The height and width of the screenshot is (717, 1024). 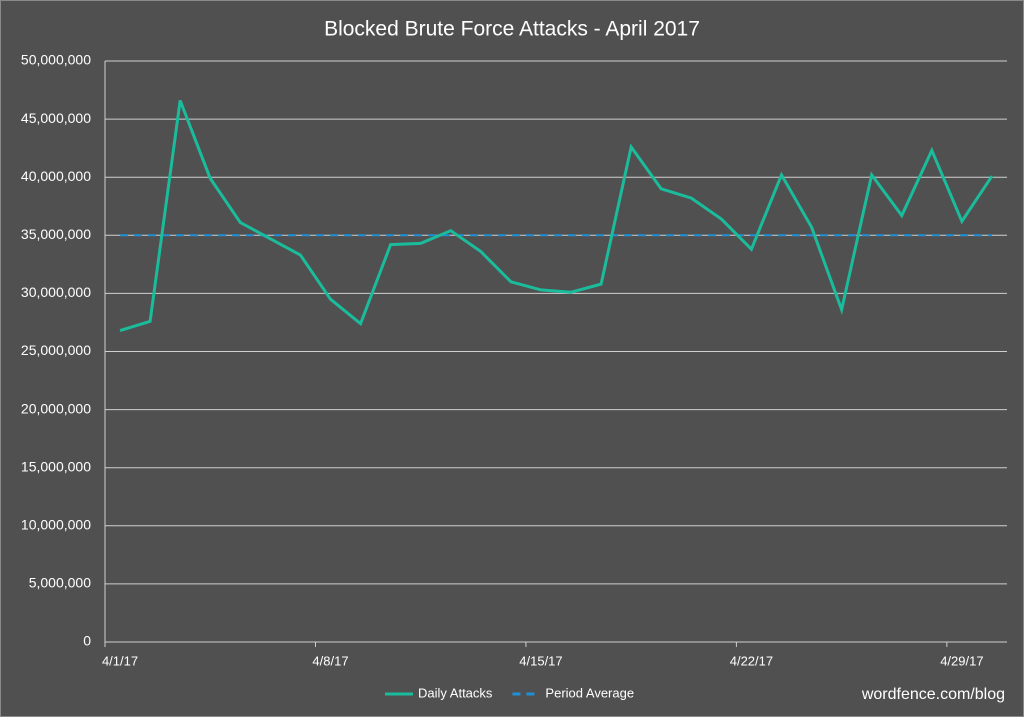 What do you see at coordinates (961, 660) in the screenshot?
I see `x-tick-label: 4/29/17` at bounding box center [961, 660].